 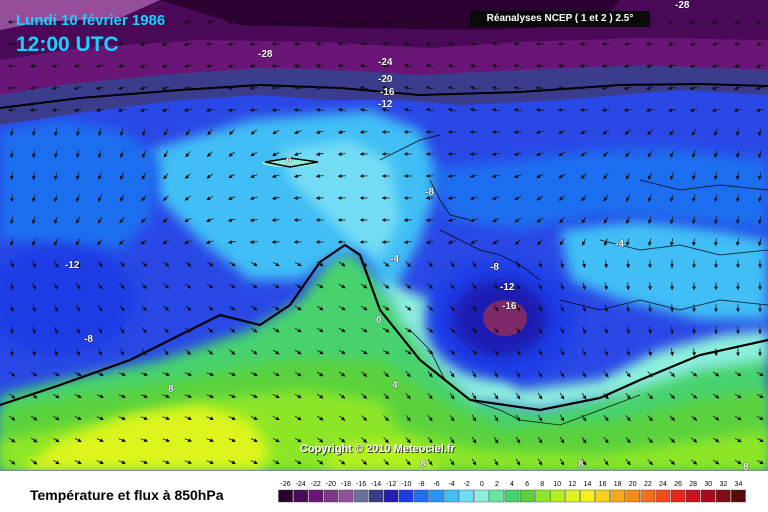 I want to click on legend-value-label: -12, so click(x=391, y=484).